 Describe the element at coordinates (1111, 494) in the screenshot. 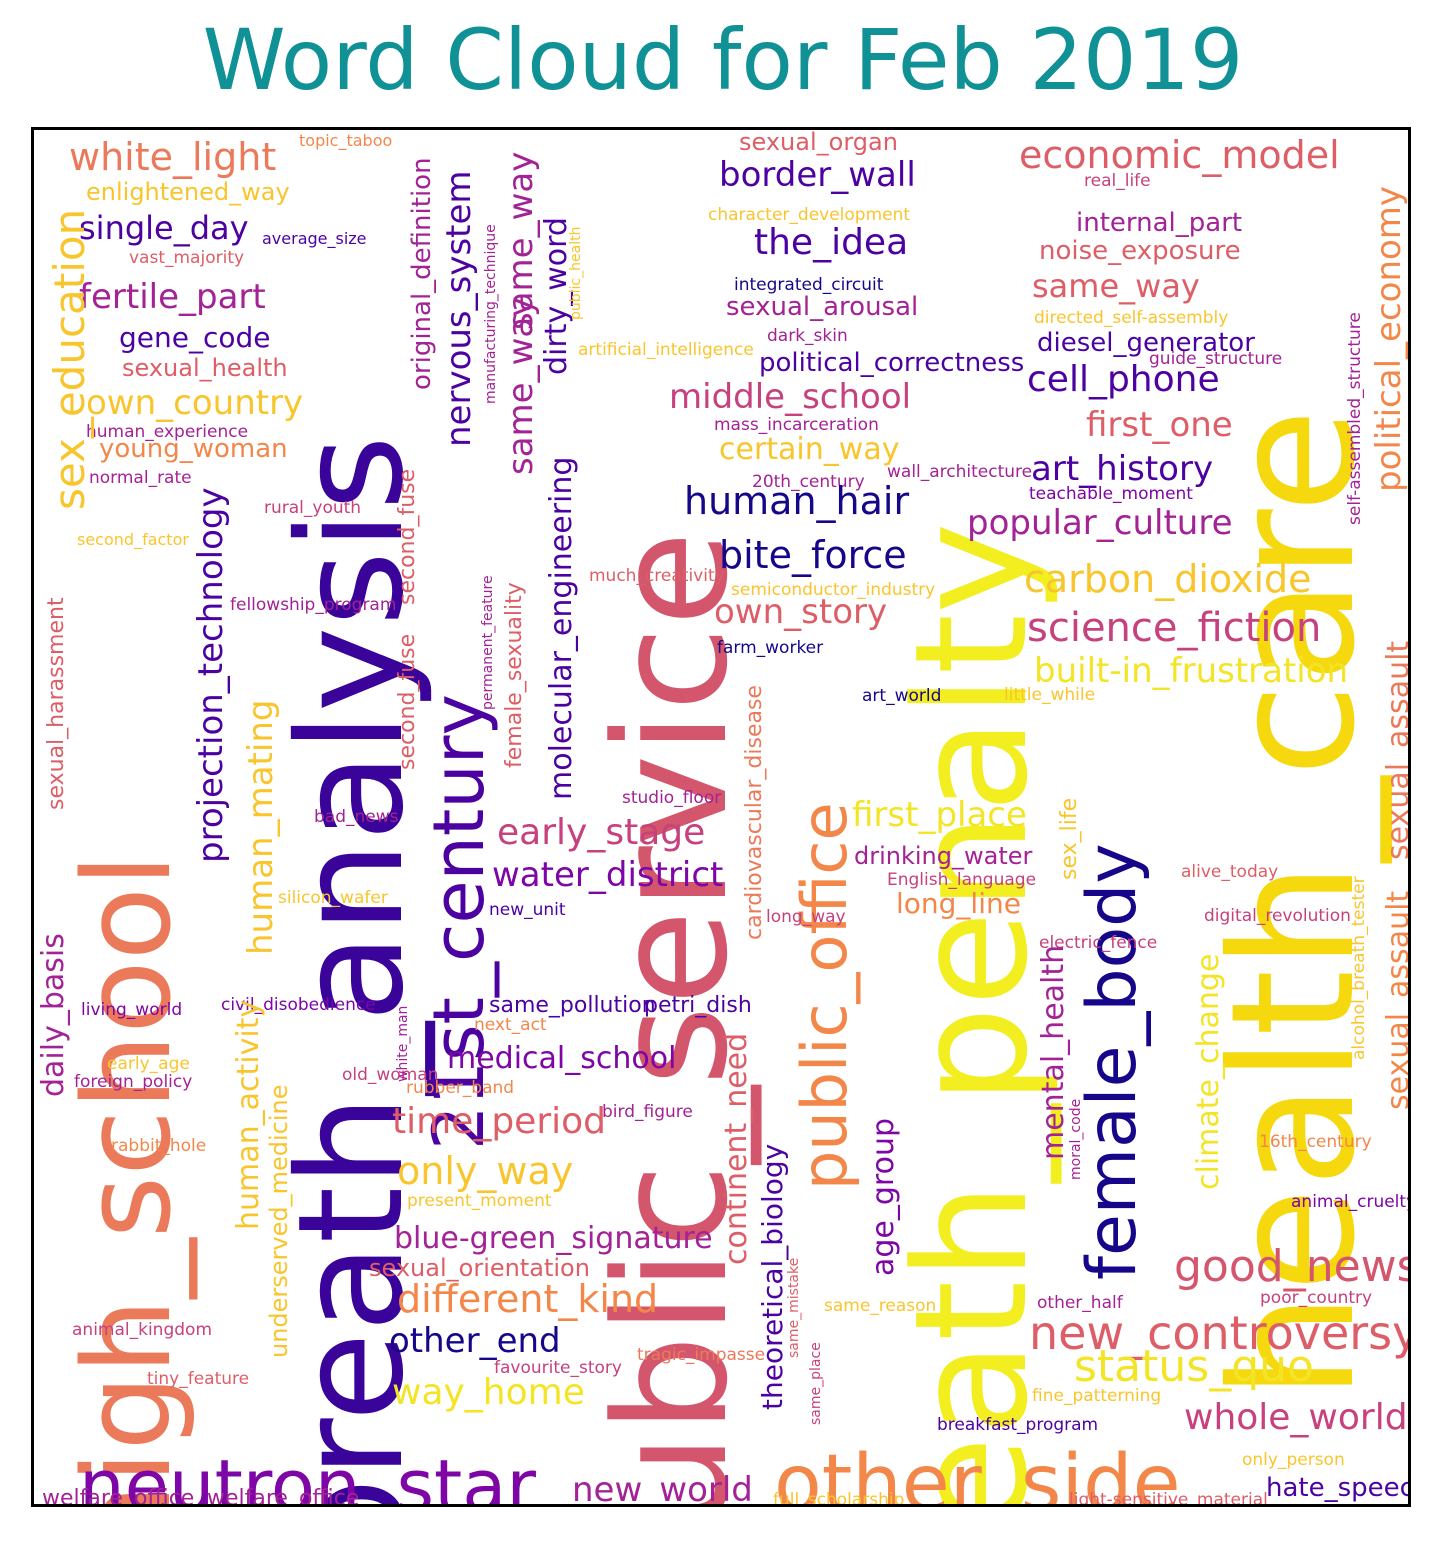

I see `word-teachable-moment: teachable_moment` at that location.